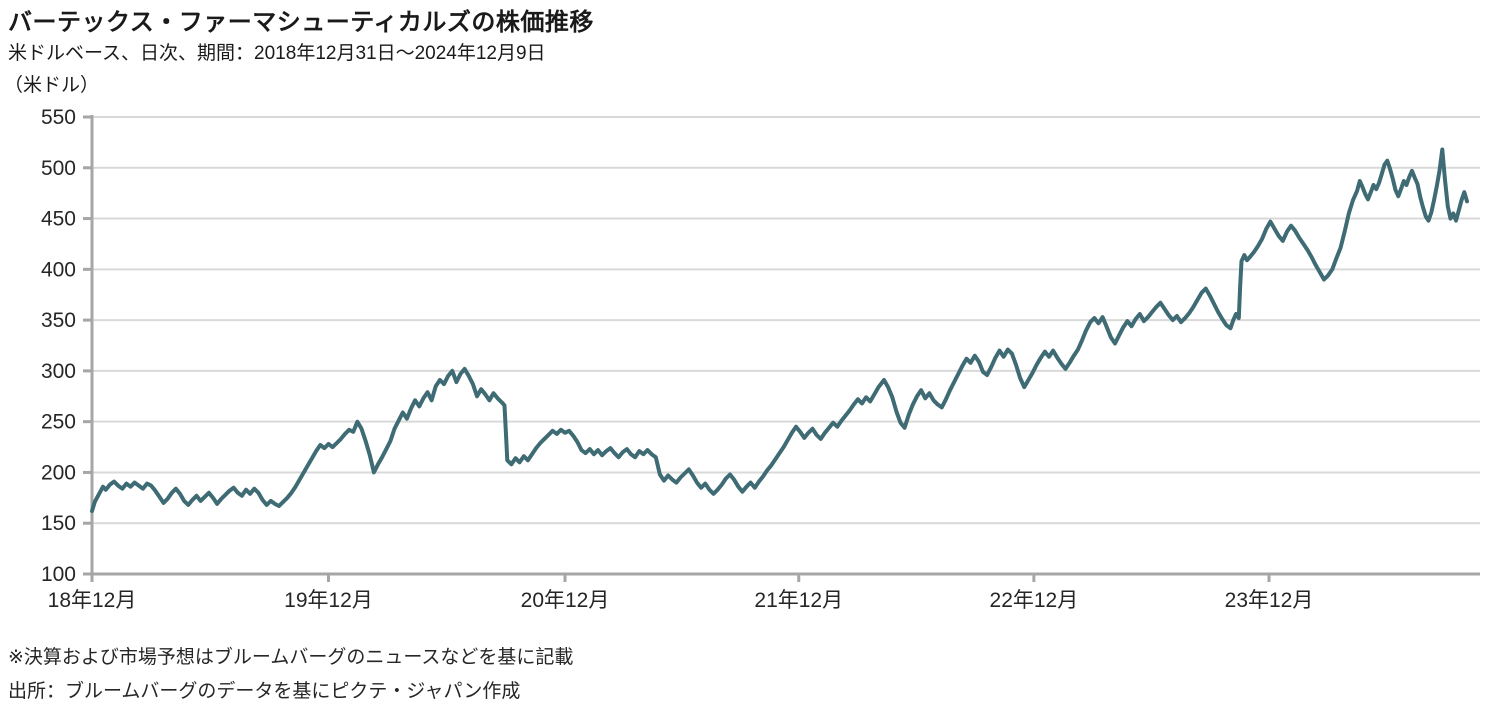 The height and width of the screenshot is (720, 1485). Describe the element at coordinates (798, 600) in the screenshot. I see `x-tick-label: 21年12月` at that location.